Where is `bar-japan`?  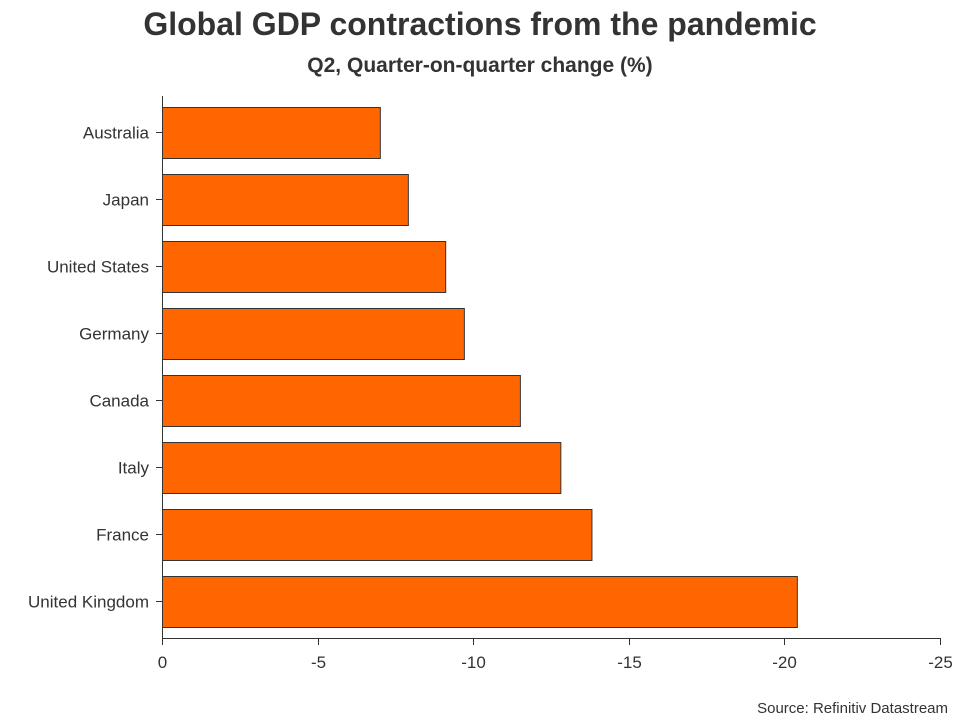 bar-japan is located at coordinates (285, 200).